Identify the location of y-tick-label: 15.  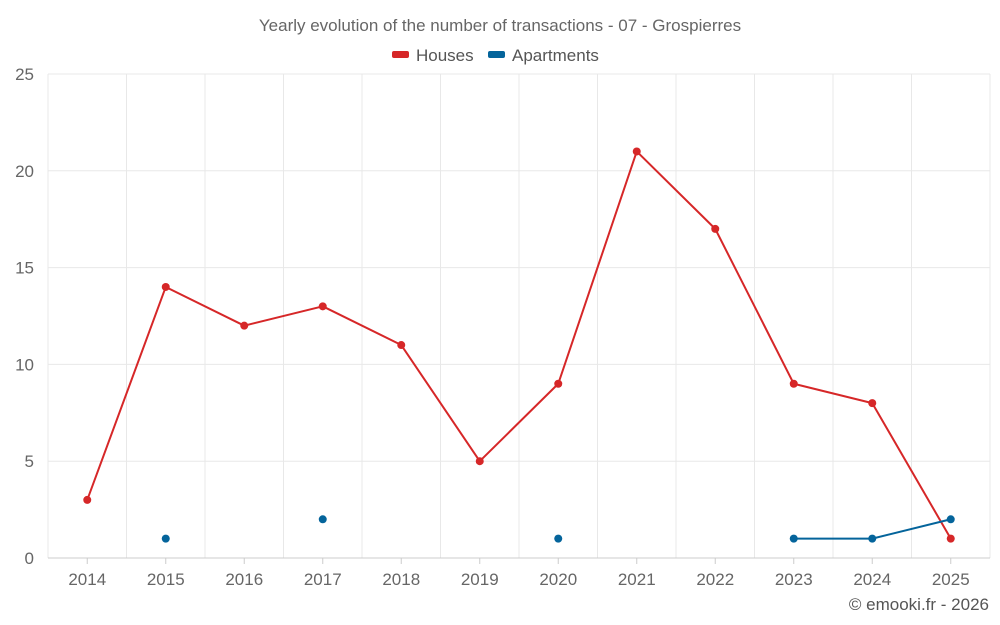
(24, 268).